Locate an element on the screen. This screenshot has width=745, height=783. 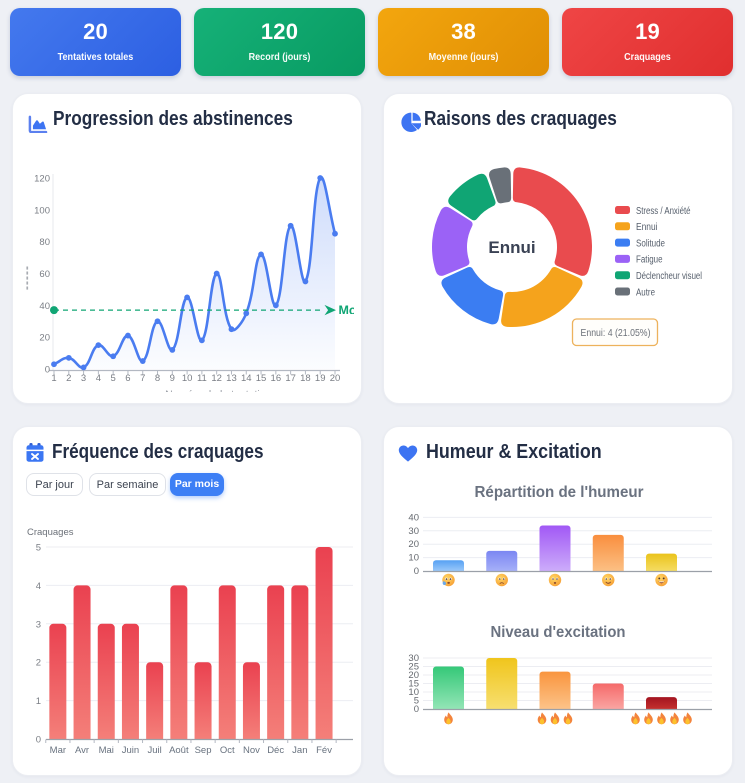
svg-text: Jan is located at coordinates (299, 750).